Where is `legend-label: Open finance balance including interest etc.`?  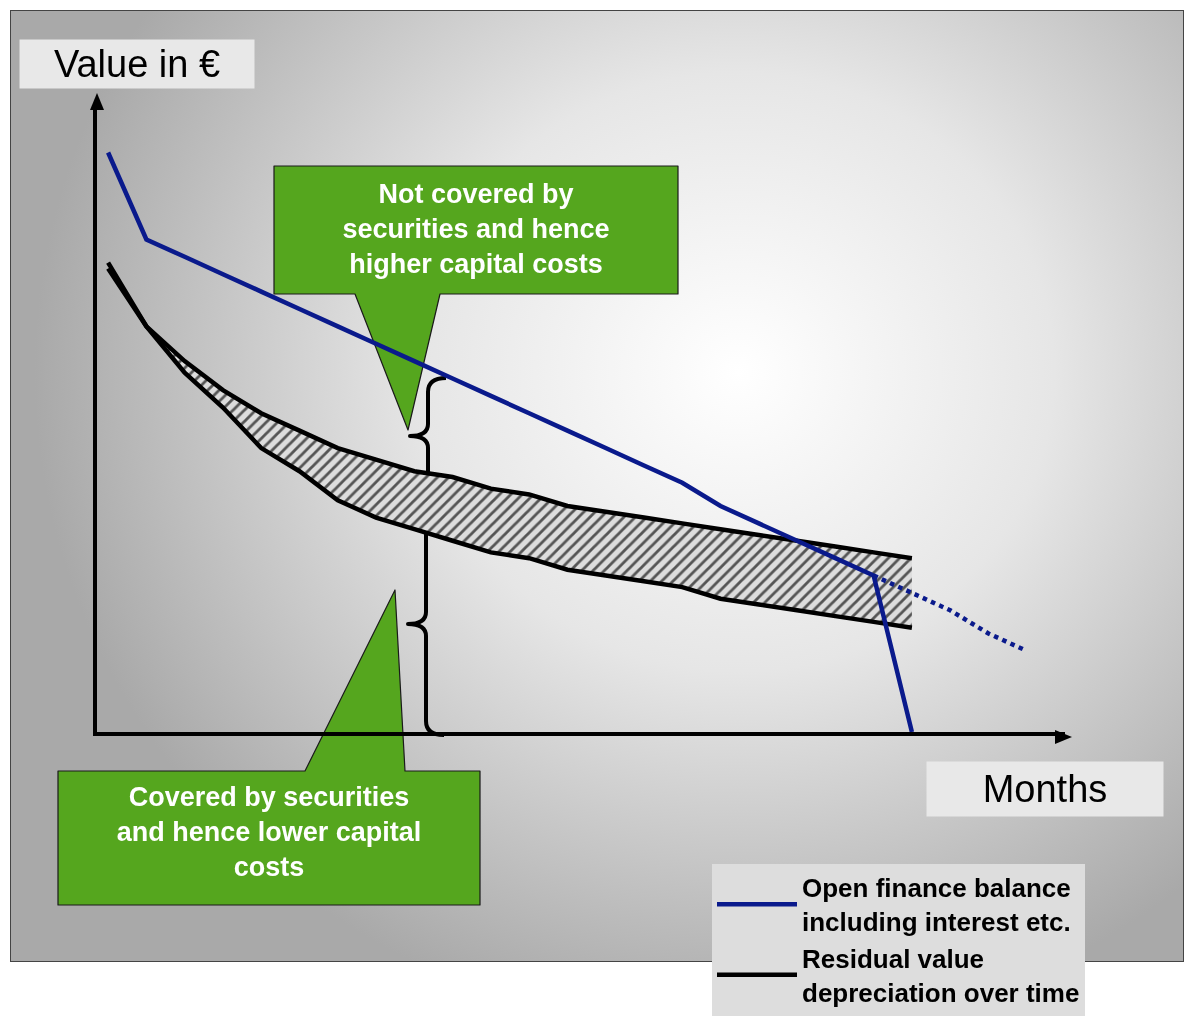
legend-label: Open finance balance including interest etc. is located at coordinates (936, 905).